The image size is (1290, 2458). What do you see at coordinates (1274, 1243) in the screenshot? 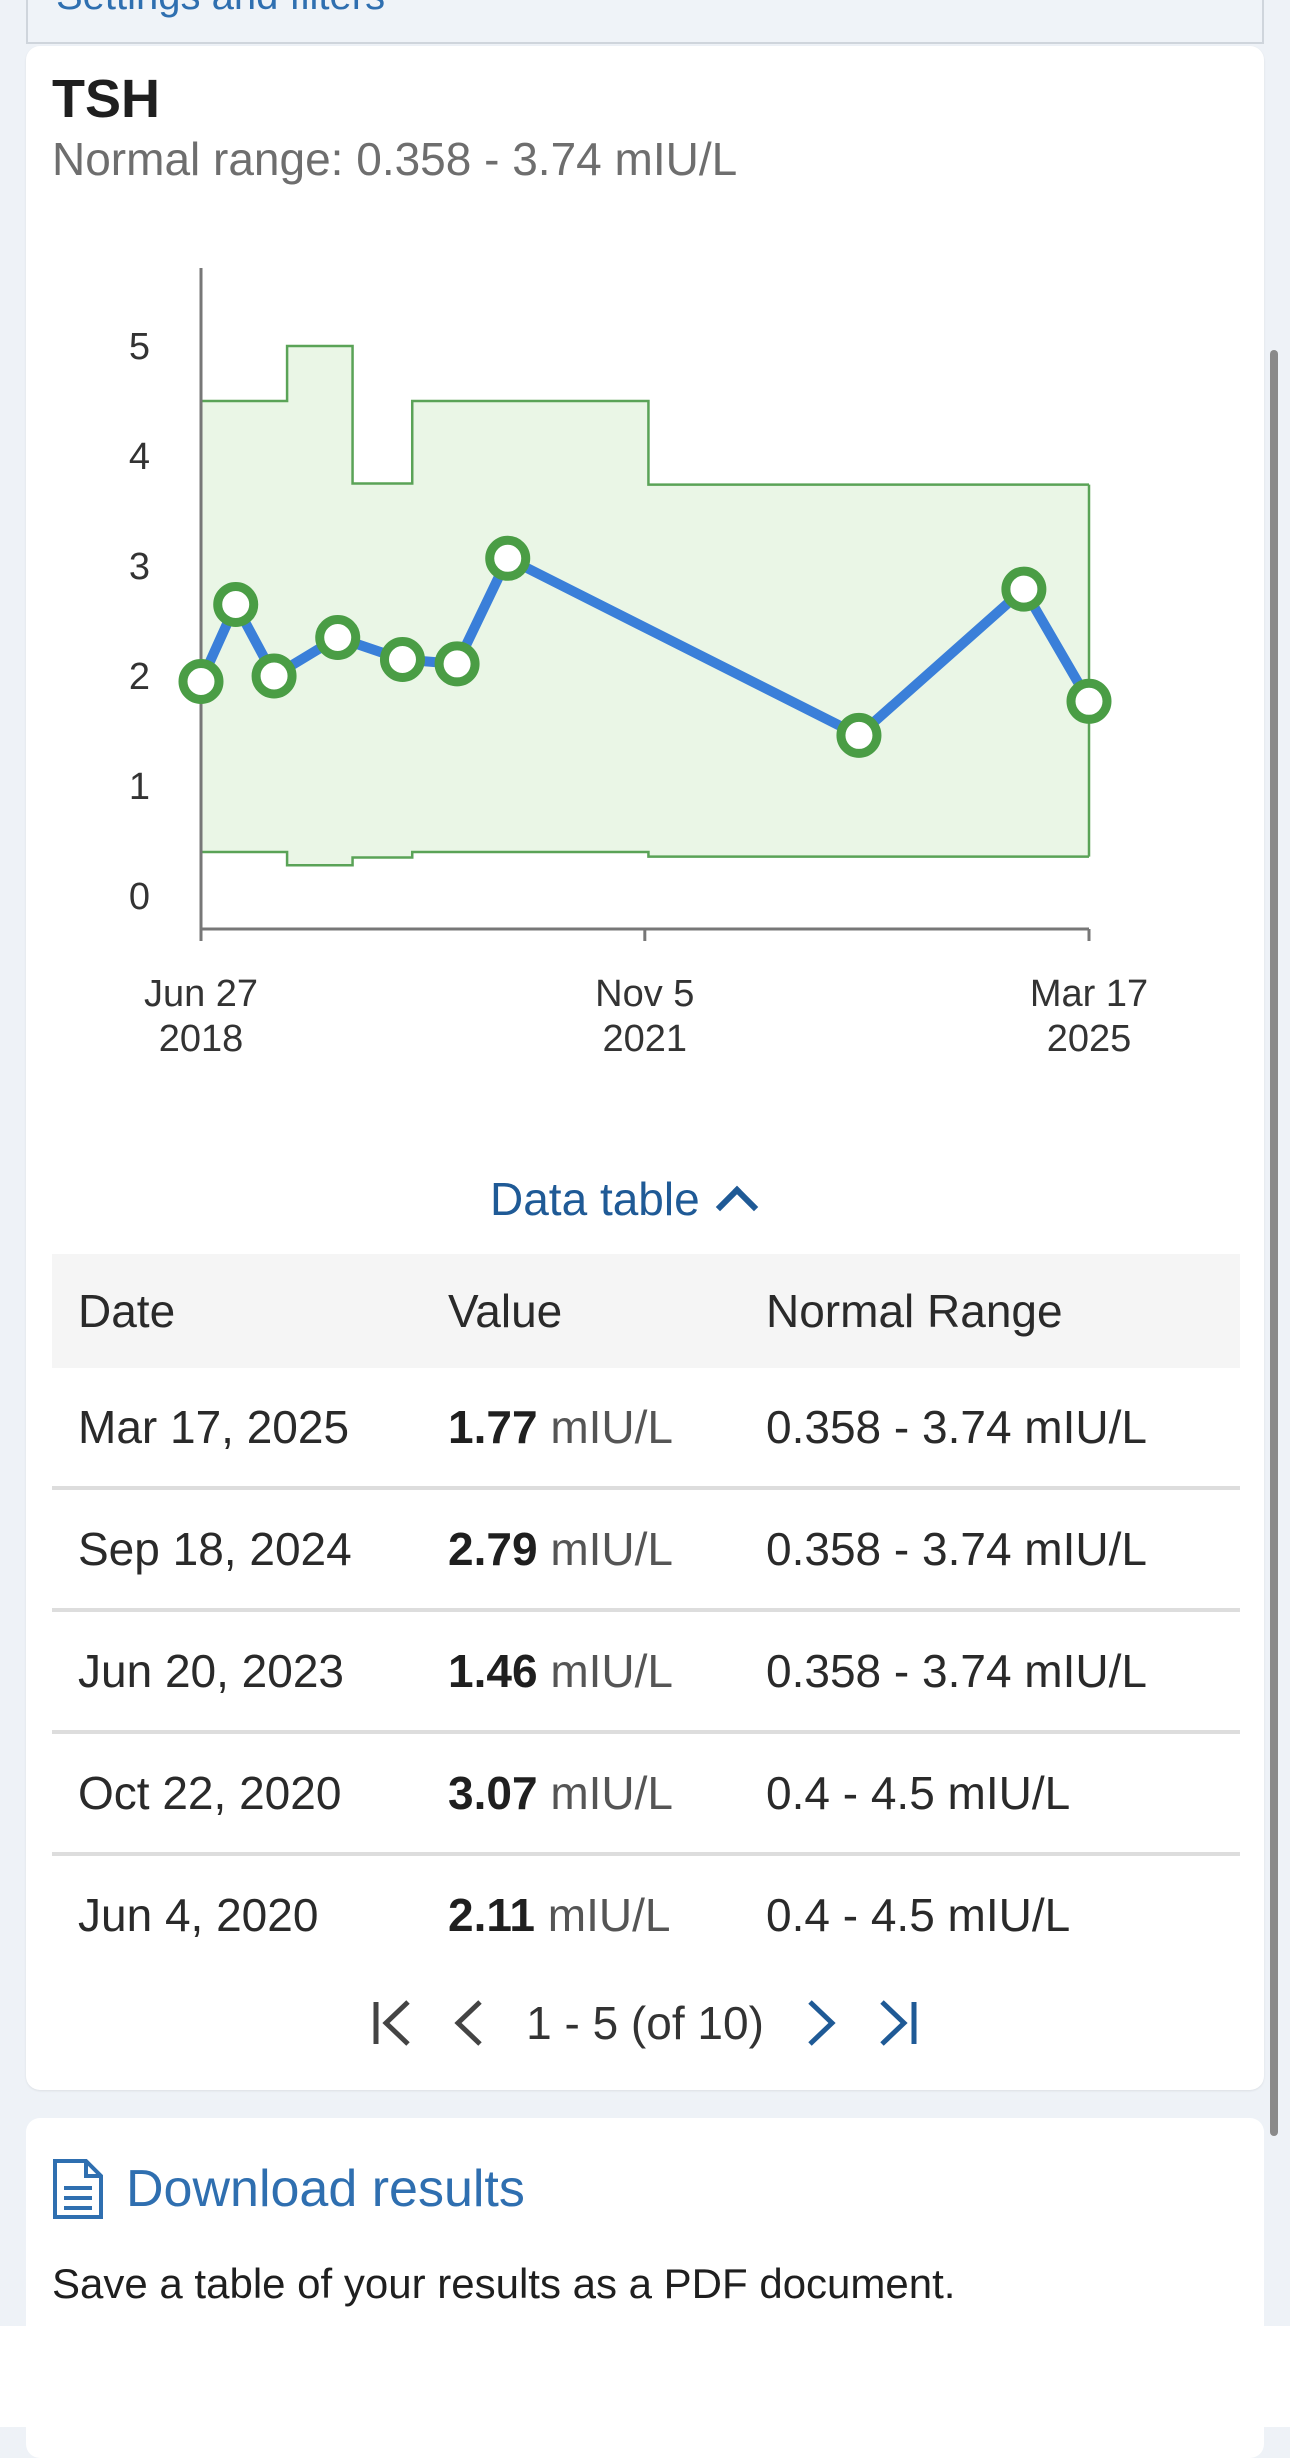
I see `scrollbar` at bounding box center [1274, 1243].